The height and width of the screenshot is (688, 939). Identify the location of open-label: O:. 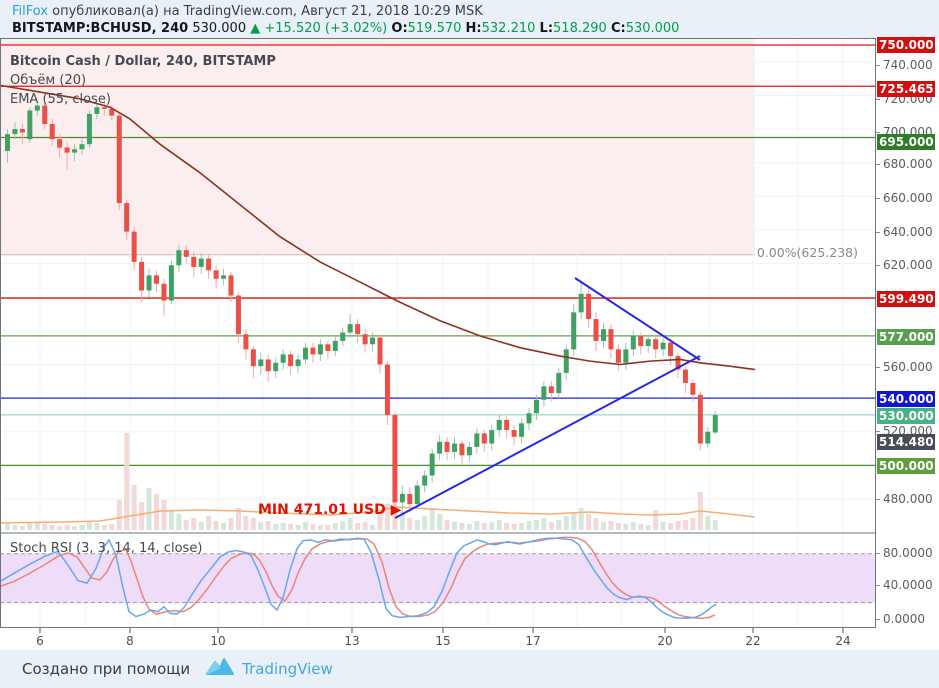
(399, 28).